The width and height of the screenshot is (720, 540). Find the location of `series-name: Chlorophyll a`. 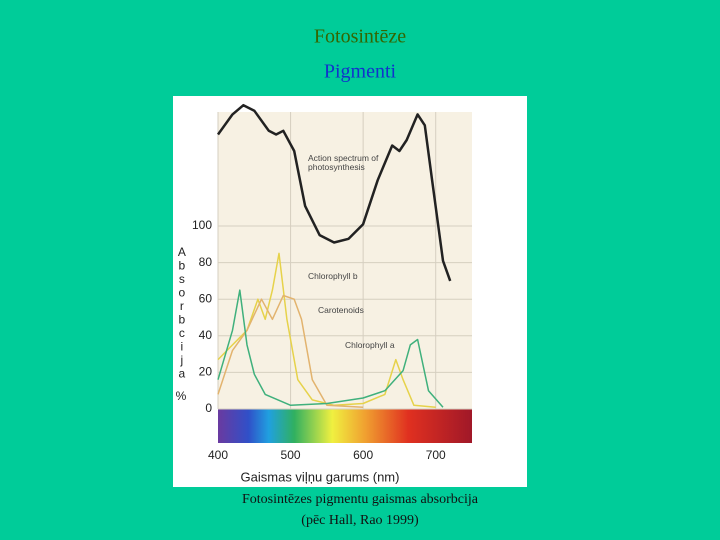

series-name: Chlorophyll a is located at coordinates (370, 345).